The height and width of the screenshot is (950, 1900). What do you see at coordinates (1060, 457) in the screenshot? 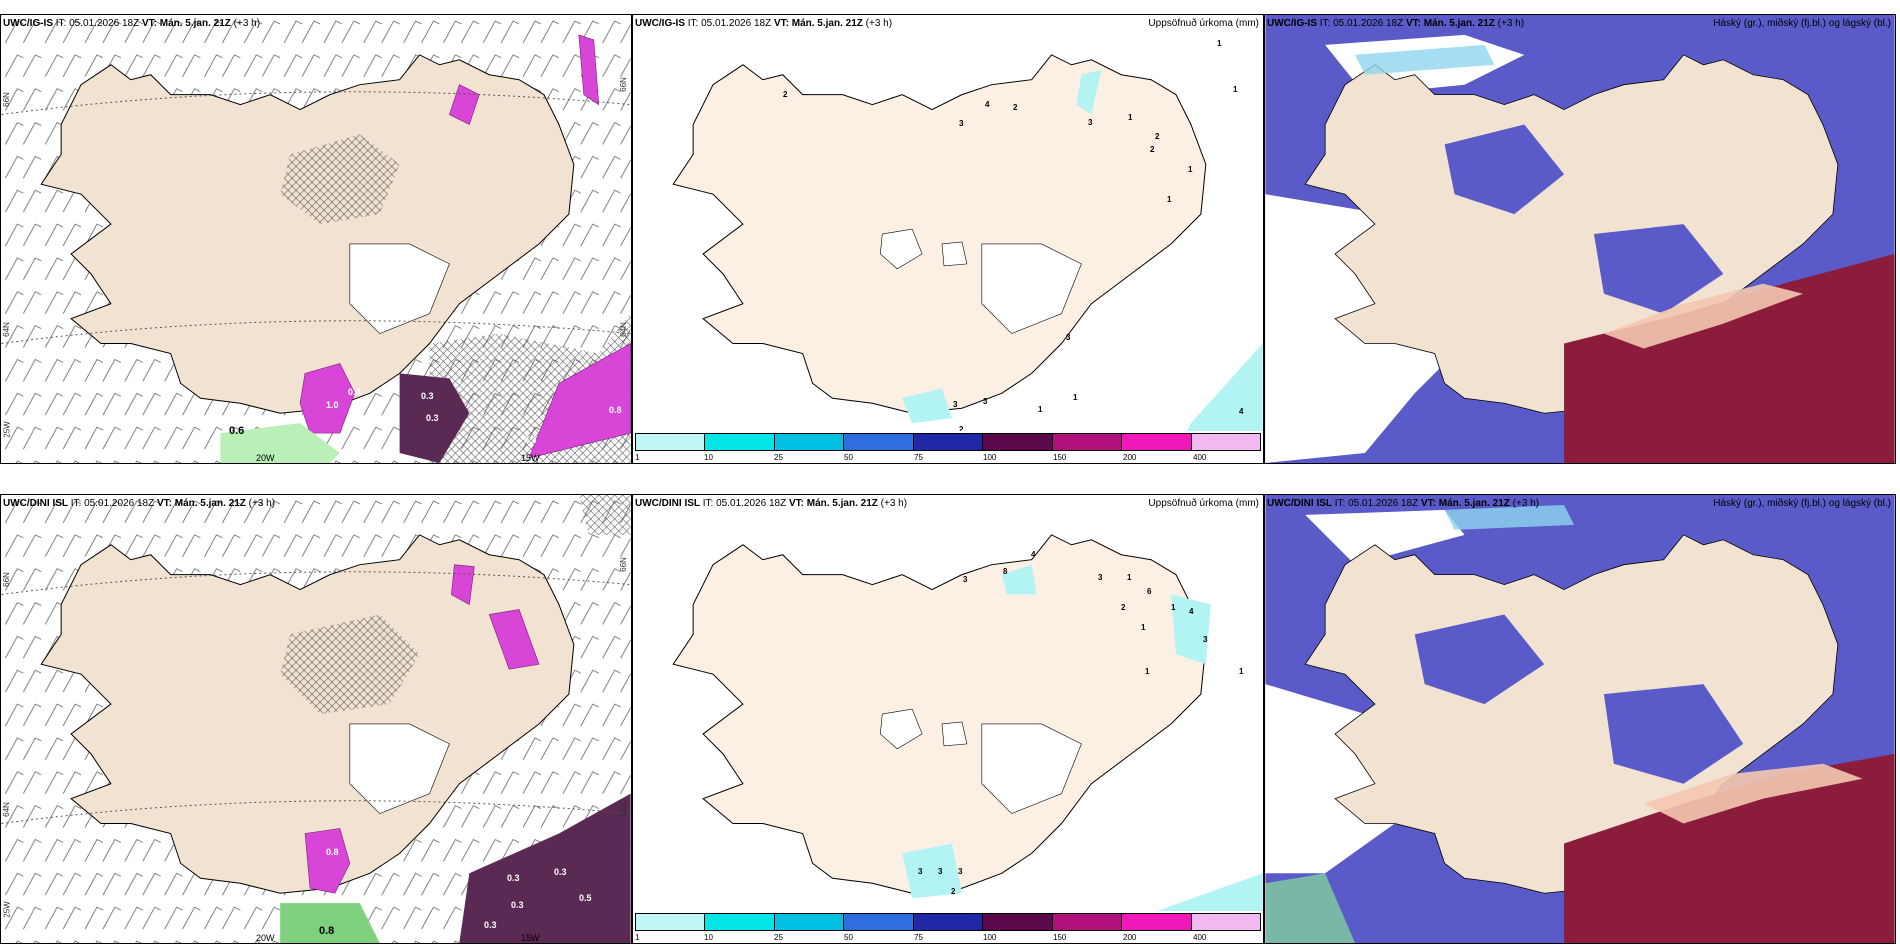
I see `colorbar-tick: 150` at bounding box center [1060, 457].